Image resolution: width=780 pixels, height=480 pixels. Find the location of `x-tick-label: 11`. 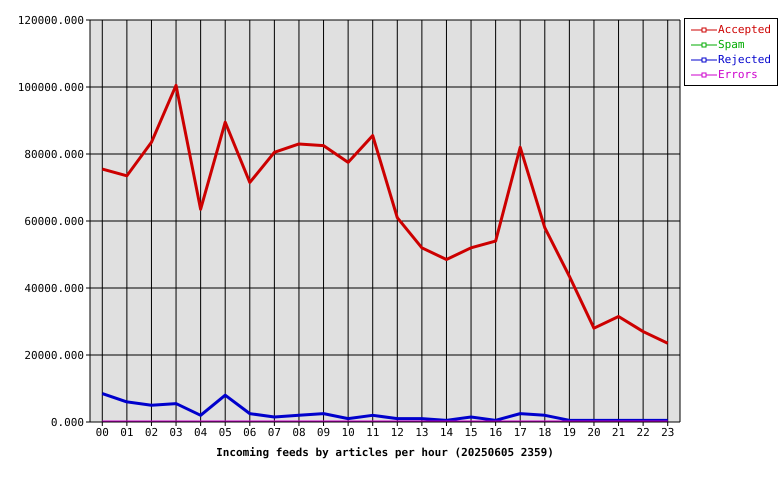

x-tick-label: 11 is located at coordinates (373, 432).